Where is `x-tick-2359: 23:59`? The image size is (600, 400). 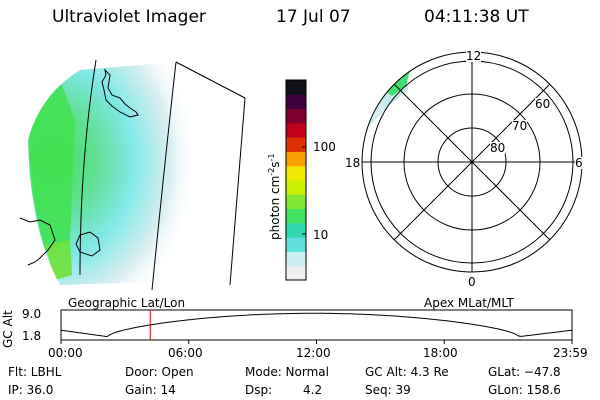
x-tick-2359: 23:59 is located at coordinates (570, 353).